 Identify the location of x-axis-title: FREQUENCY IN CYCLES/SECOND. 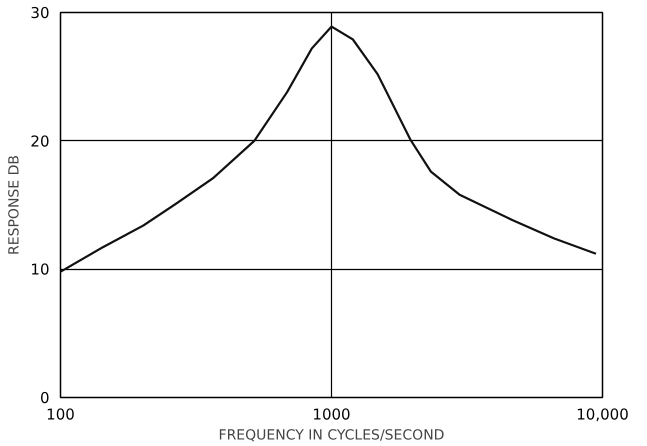
(331, 436).